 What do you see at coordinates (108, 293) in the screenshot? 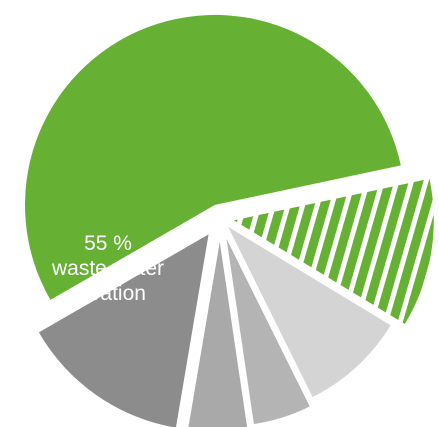
I see `slice-label-line-2: aeration` at bounding box center [108, 293].